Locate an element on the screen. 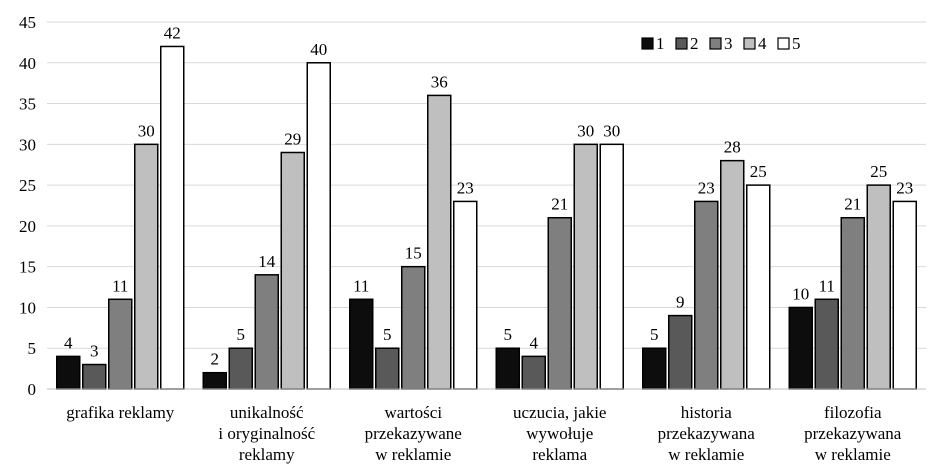  y-axis: 0 5 10 15 20 25 30 35 40 45 is located at coordinates (27, 206).